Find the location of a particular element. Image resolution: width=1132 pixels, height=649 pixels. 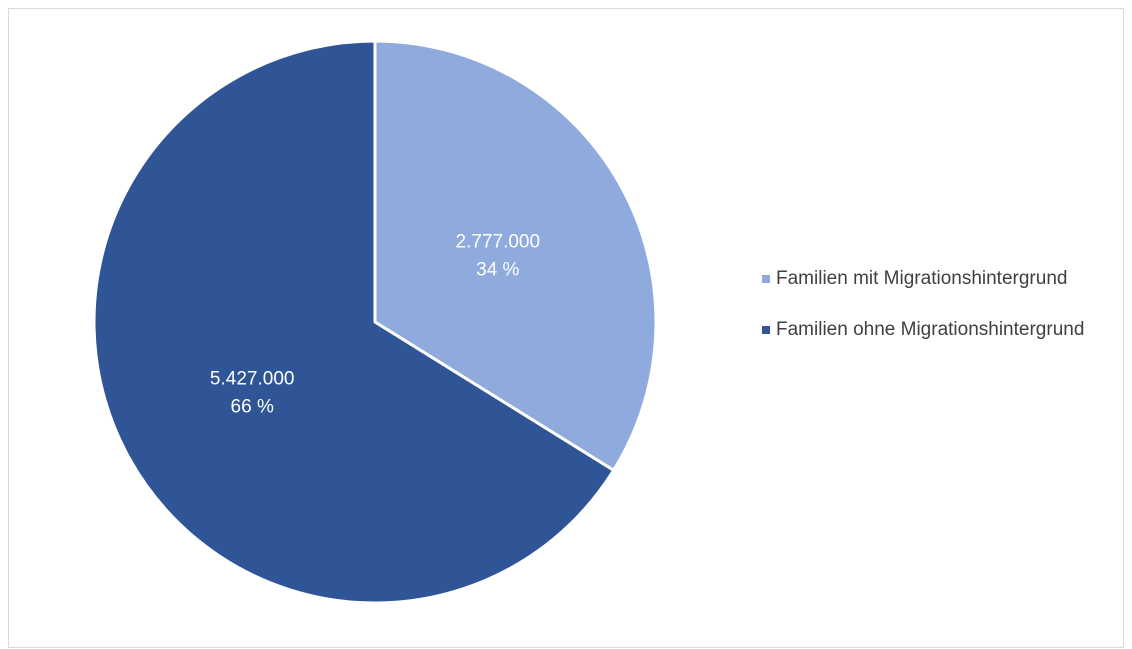

legend-item-mit: Familien mit Migrationshintergrund is located at coordinates (947, 279).